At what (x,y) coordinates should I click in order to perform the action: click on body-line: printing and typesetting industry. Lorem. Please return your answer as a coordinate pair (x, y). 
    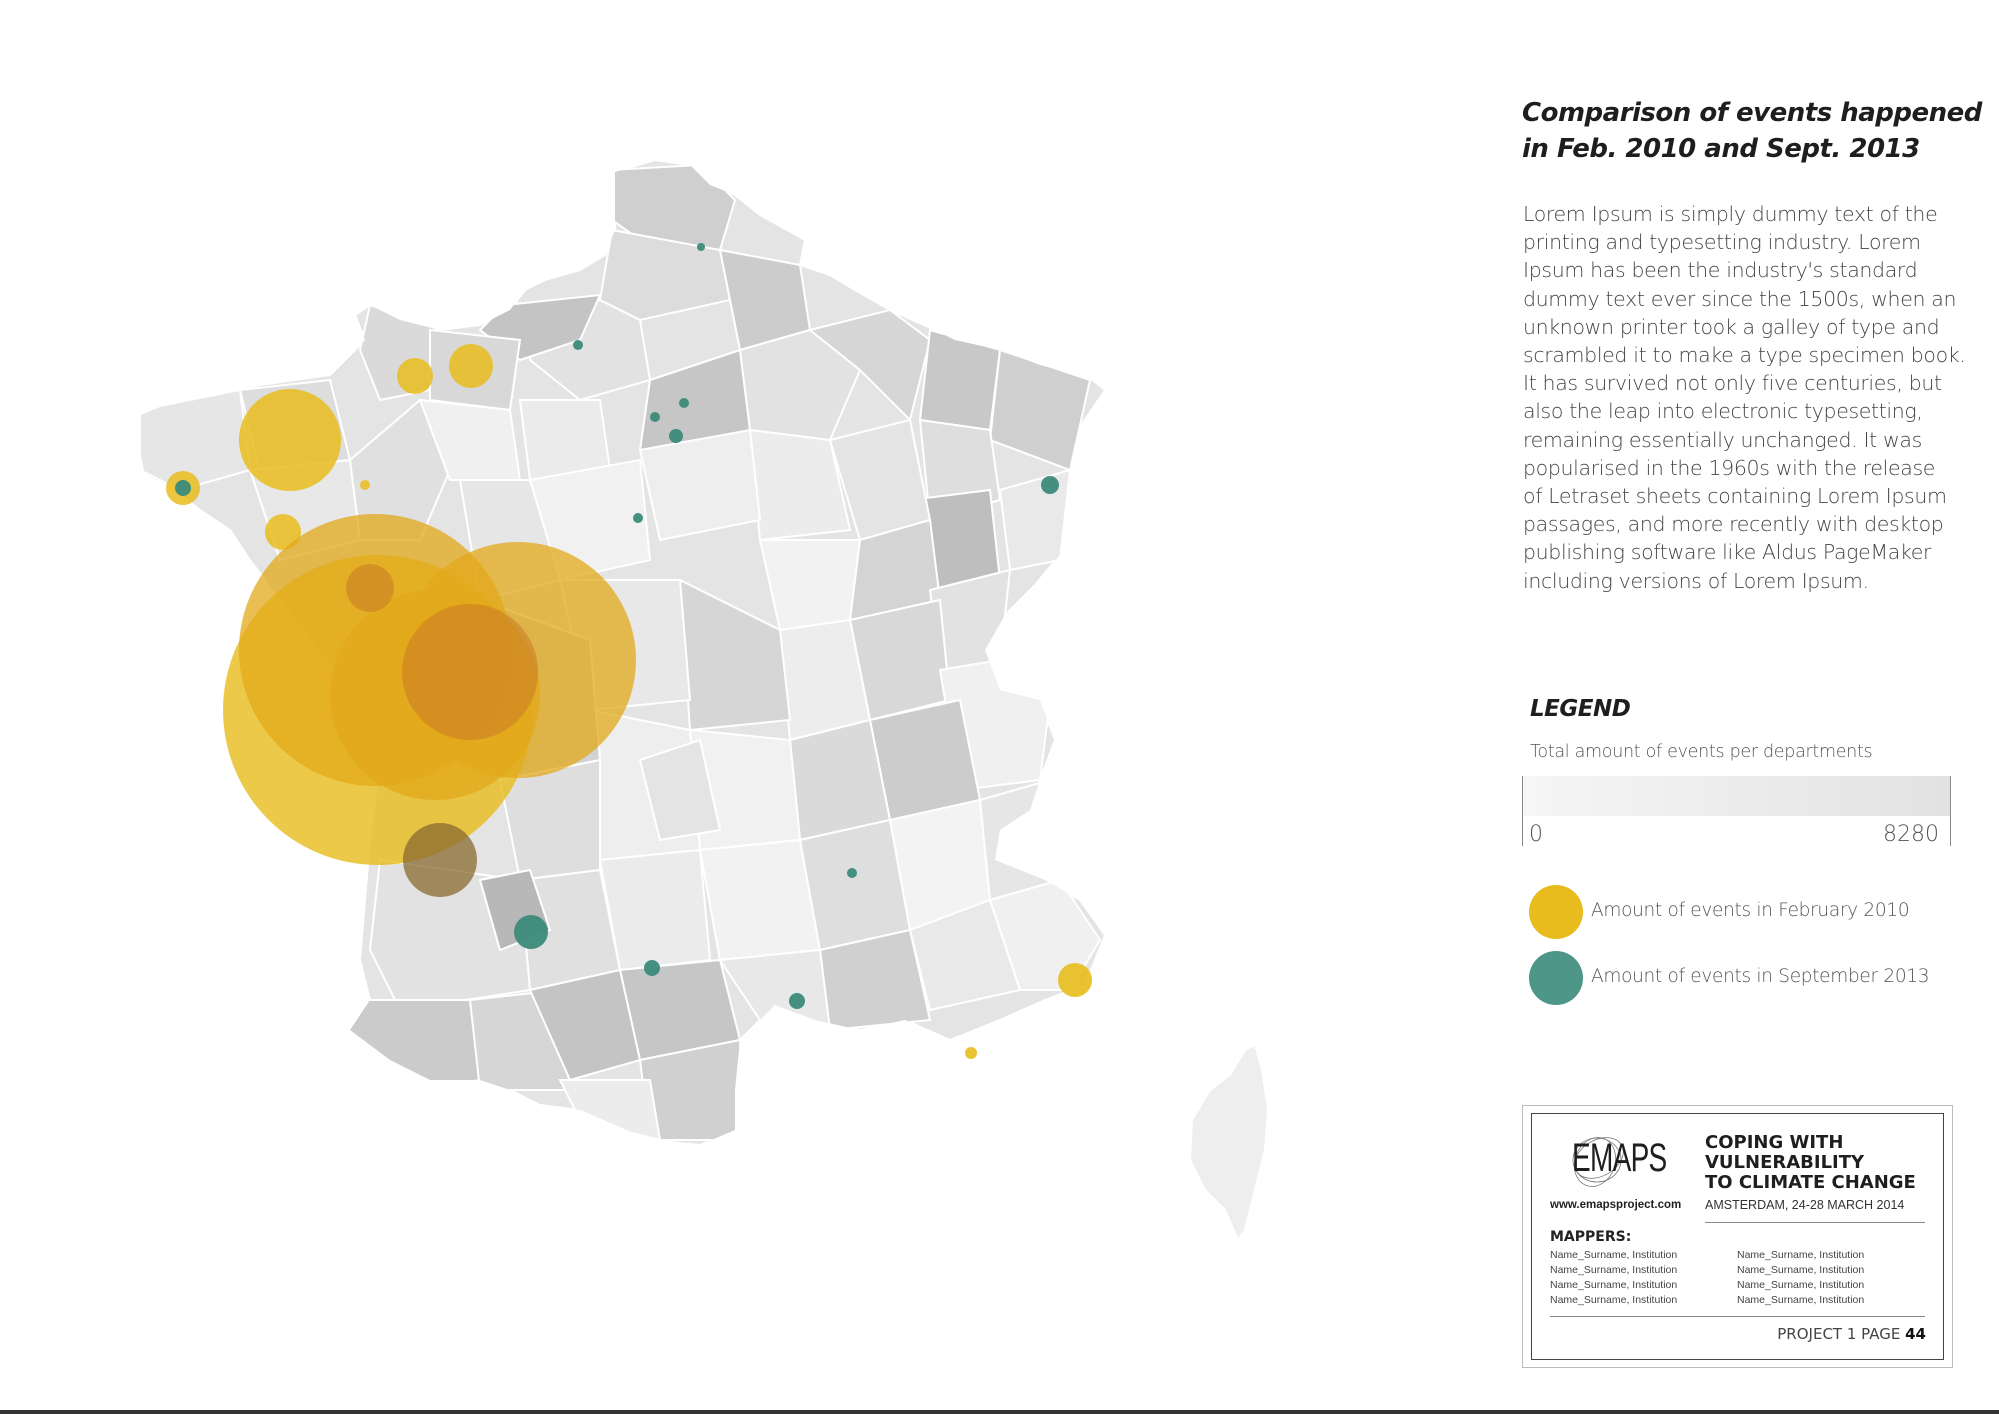
    Looking at the image, I should click on (1722, 242).